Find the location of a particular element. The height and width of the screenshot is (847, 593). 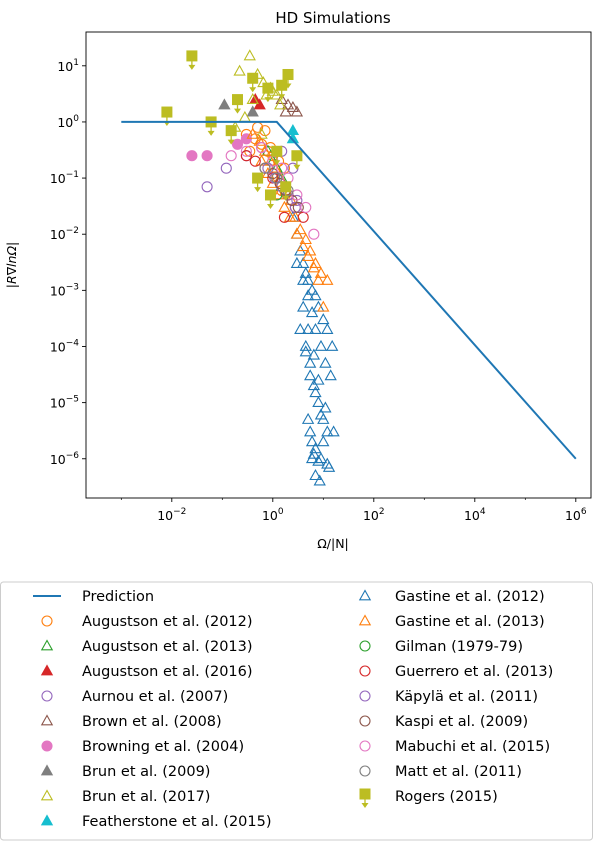

legend-label: Browning et al. (2004) is located at coordinates (163, 747).